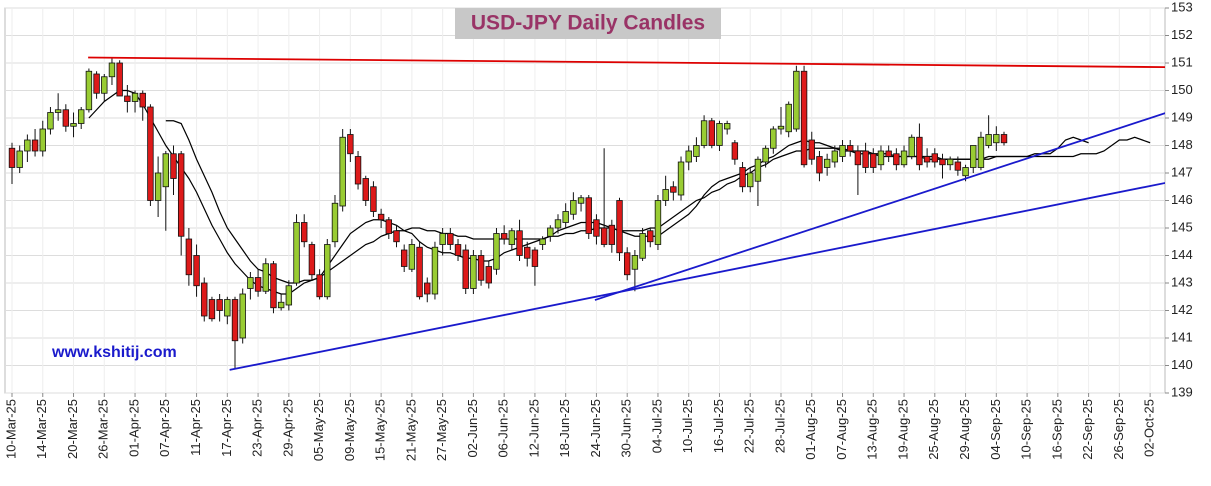 The image size is (1211, 486). I want to click on x-tick-label: 01-Apr-25, so click(133, 428).